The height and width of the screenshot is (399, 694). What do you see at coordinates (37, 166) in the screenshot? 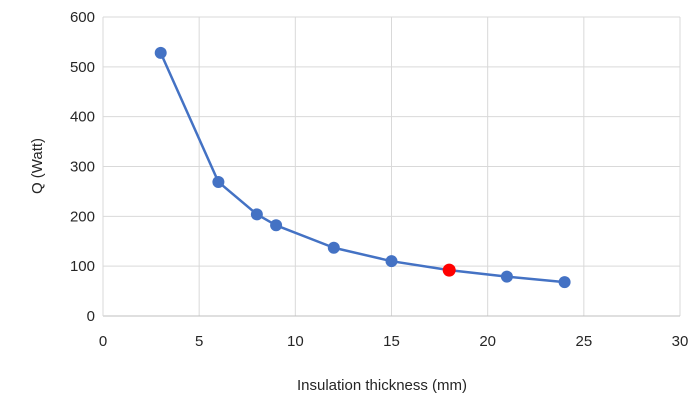
I see `y-axis-title: Q (Watt)` at bounding box center [37, 166].